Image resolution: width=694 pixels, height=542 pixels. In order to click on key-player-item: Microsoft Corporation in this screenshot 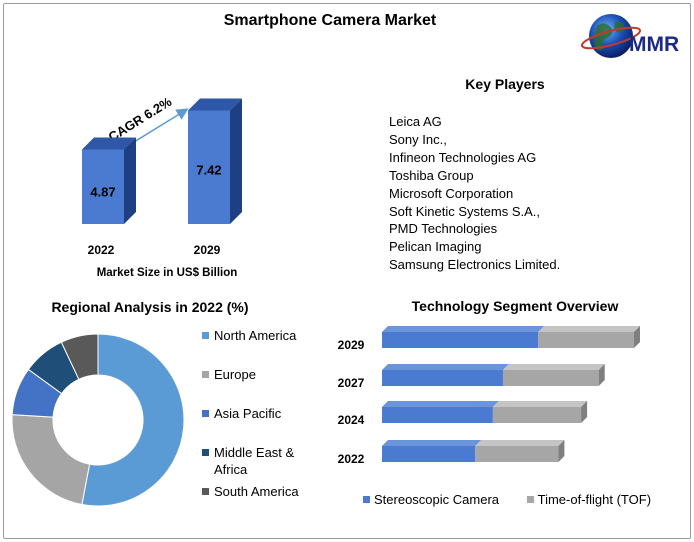, I will do `click(451, 193)`.